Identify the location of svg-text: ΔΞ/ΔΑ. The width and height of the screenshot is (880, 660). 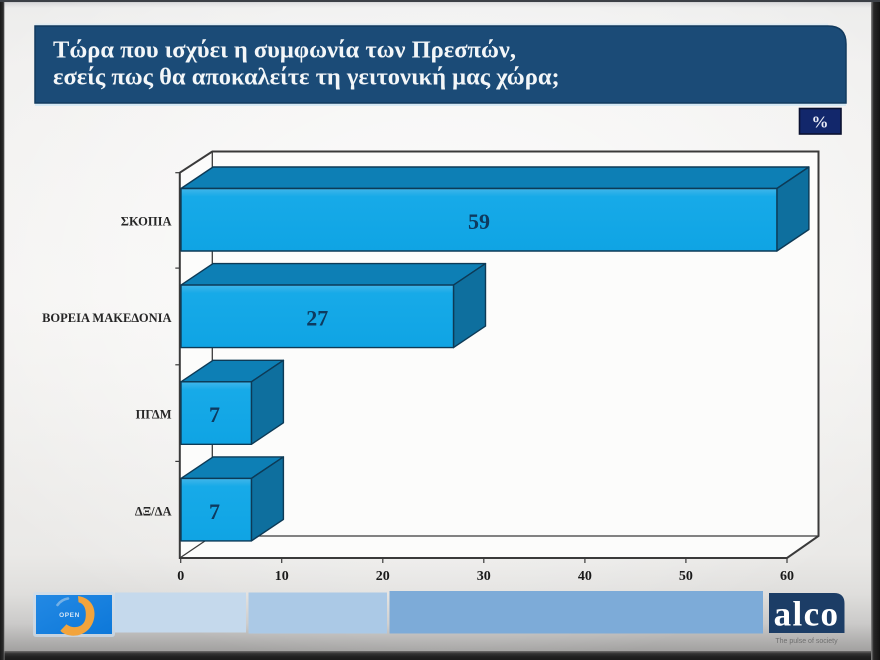
(153, 511).